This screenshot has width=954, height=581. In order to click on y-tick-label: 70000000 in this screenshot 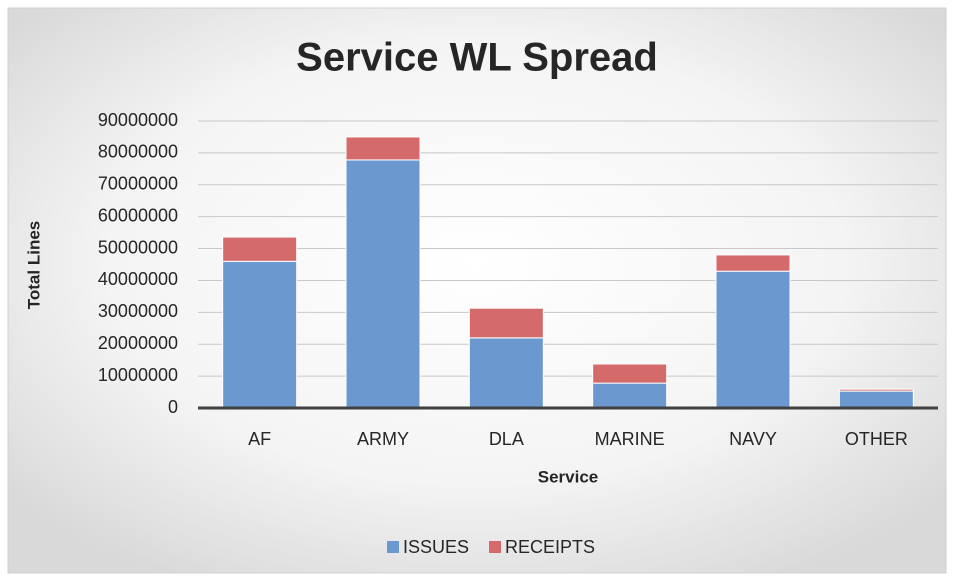, I will do `click(138, 184)`.